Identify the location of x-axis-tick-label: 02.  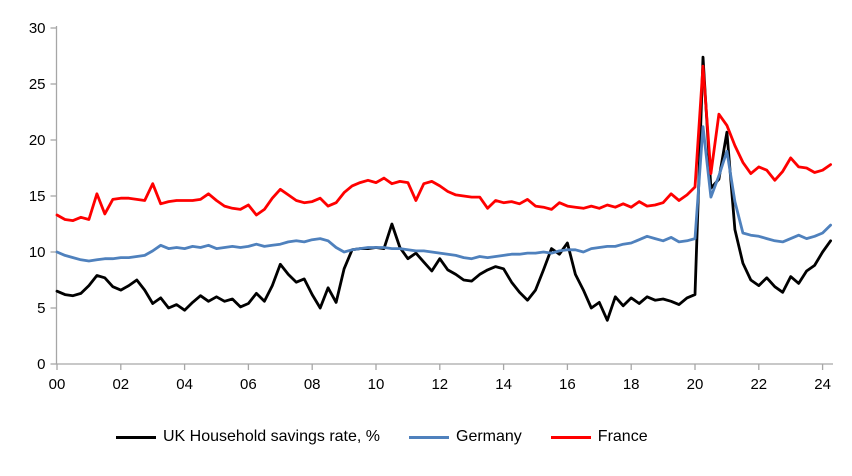
(120, 384).